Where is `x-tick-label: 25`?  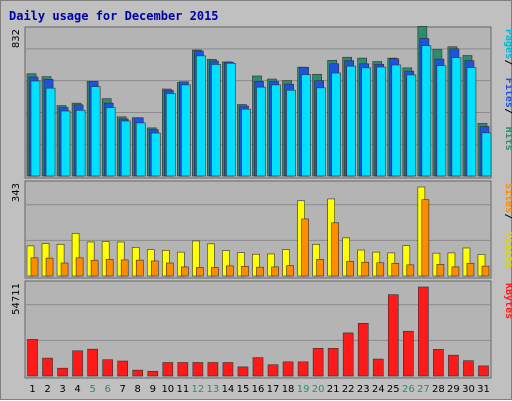 x-tick-label: 25 is located at coordinates (393, 389).